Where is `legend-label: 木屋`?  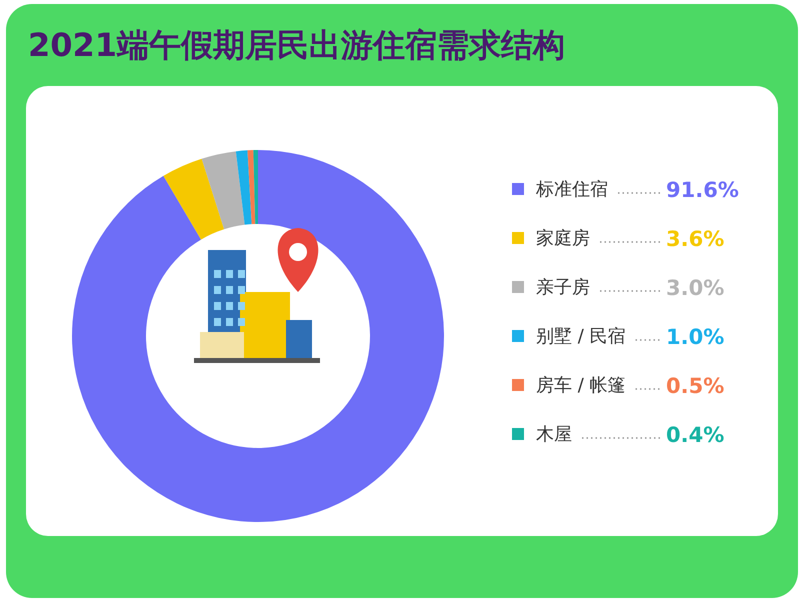 legend-label: 木屋 is located at coordinates (554, 434).